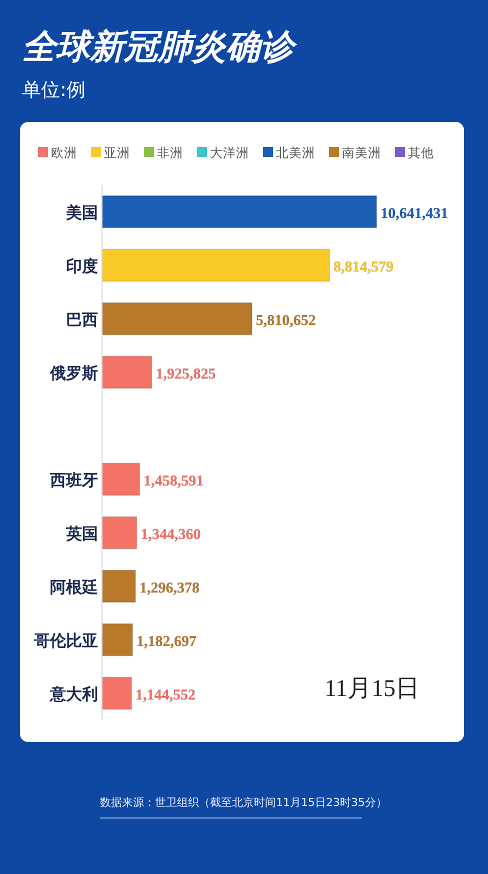 Image resolution: width=488 pixels, height=874 pixels. I want to click on y-tick-label: 阿根廷, so click(74, 586).